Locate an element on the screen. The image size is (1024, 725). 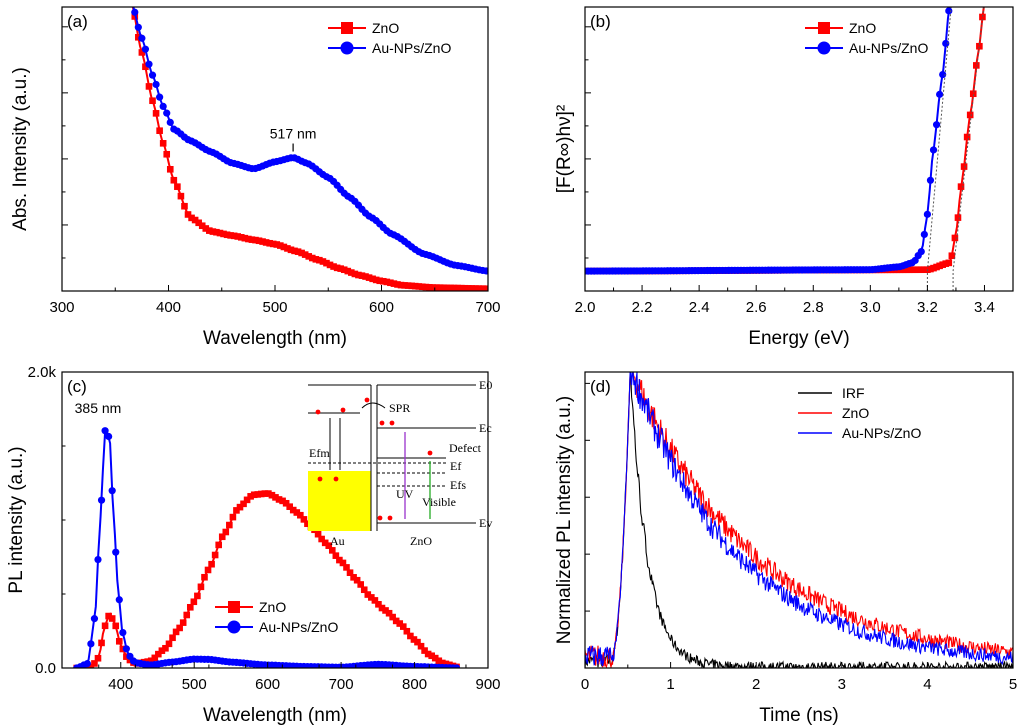
x-tick-label: 2.6 is located at coordinates (756, 307).